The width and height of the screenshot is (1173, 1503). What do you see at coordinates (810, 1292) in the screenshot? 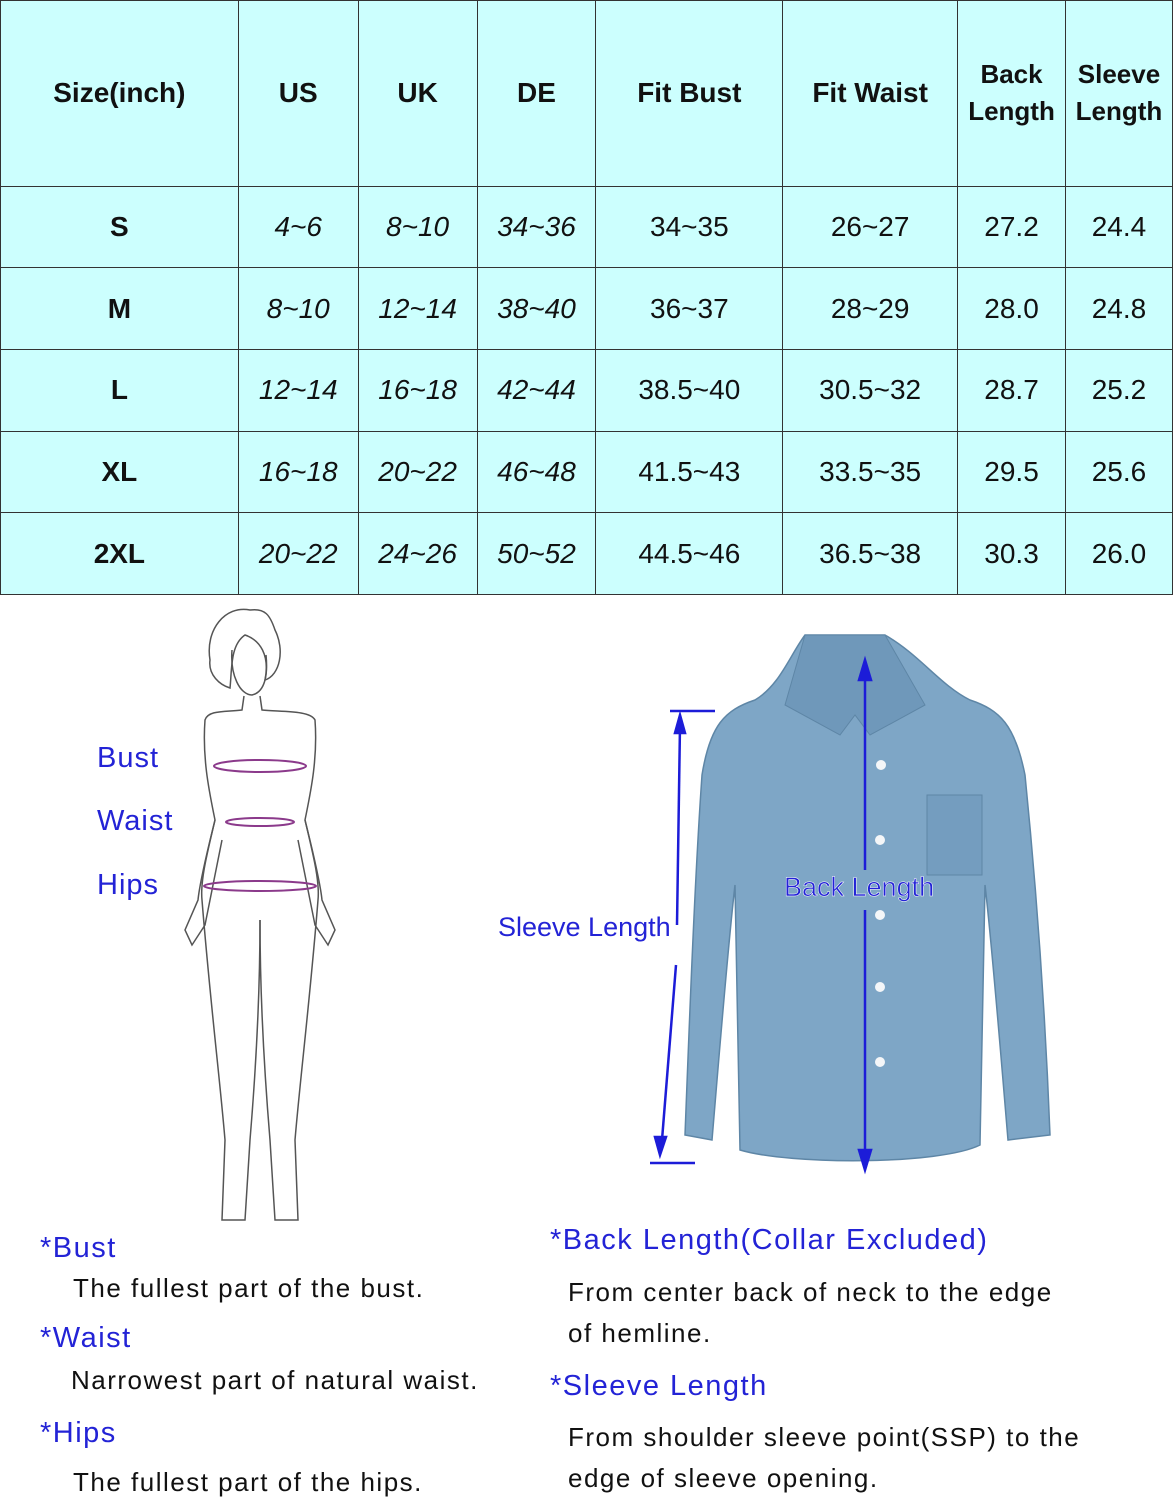
I see `note-back-length-line1: From center back of neck to the edge` at bounding box center [810, 1292].